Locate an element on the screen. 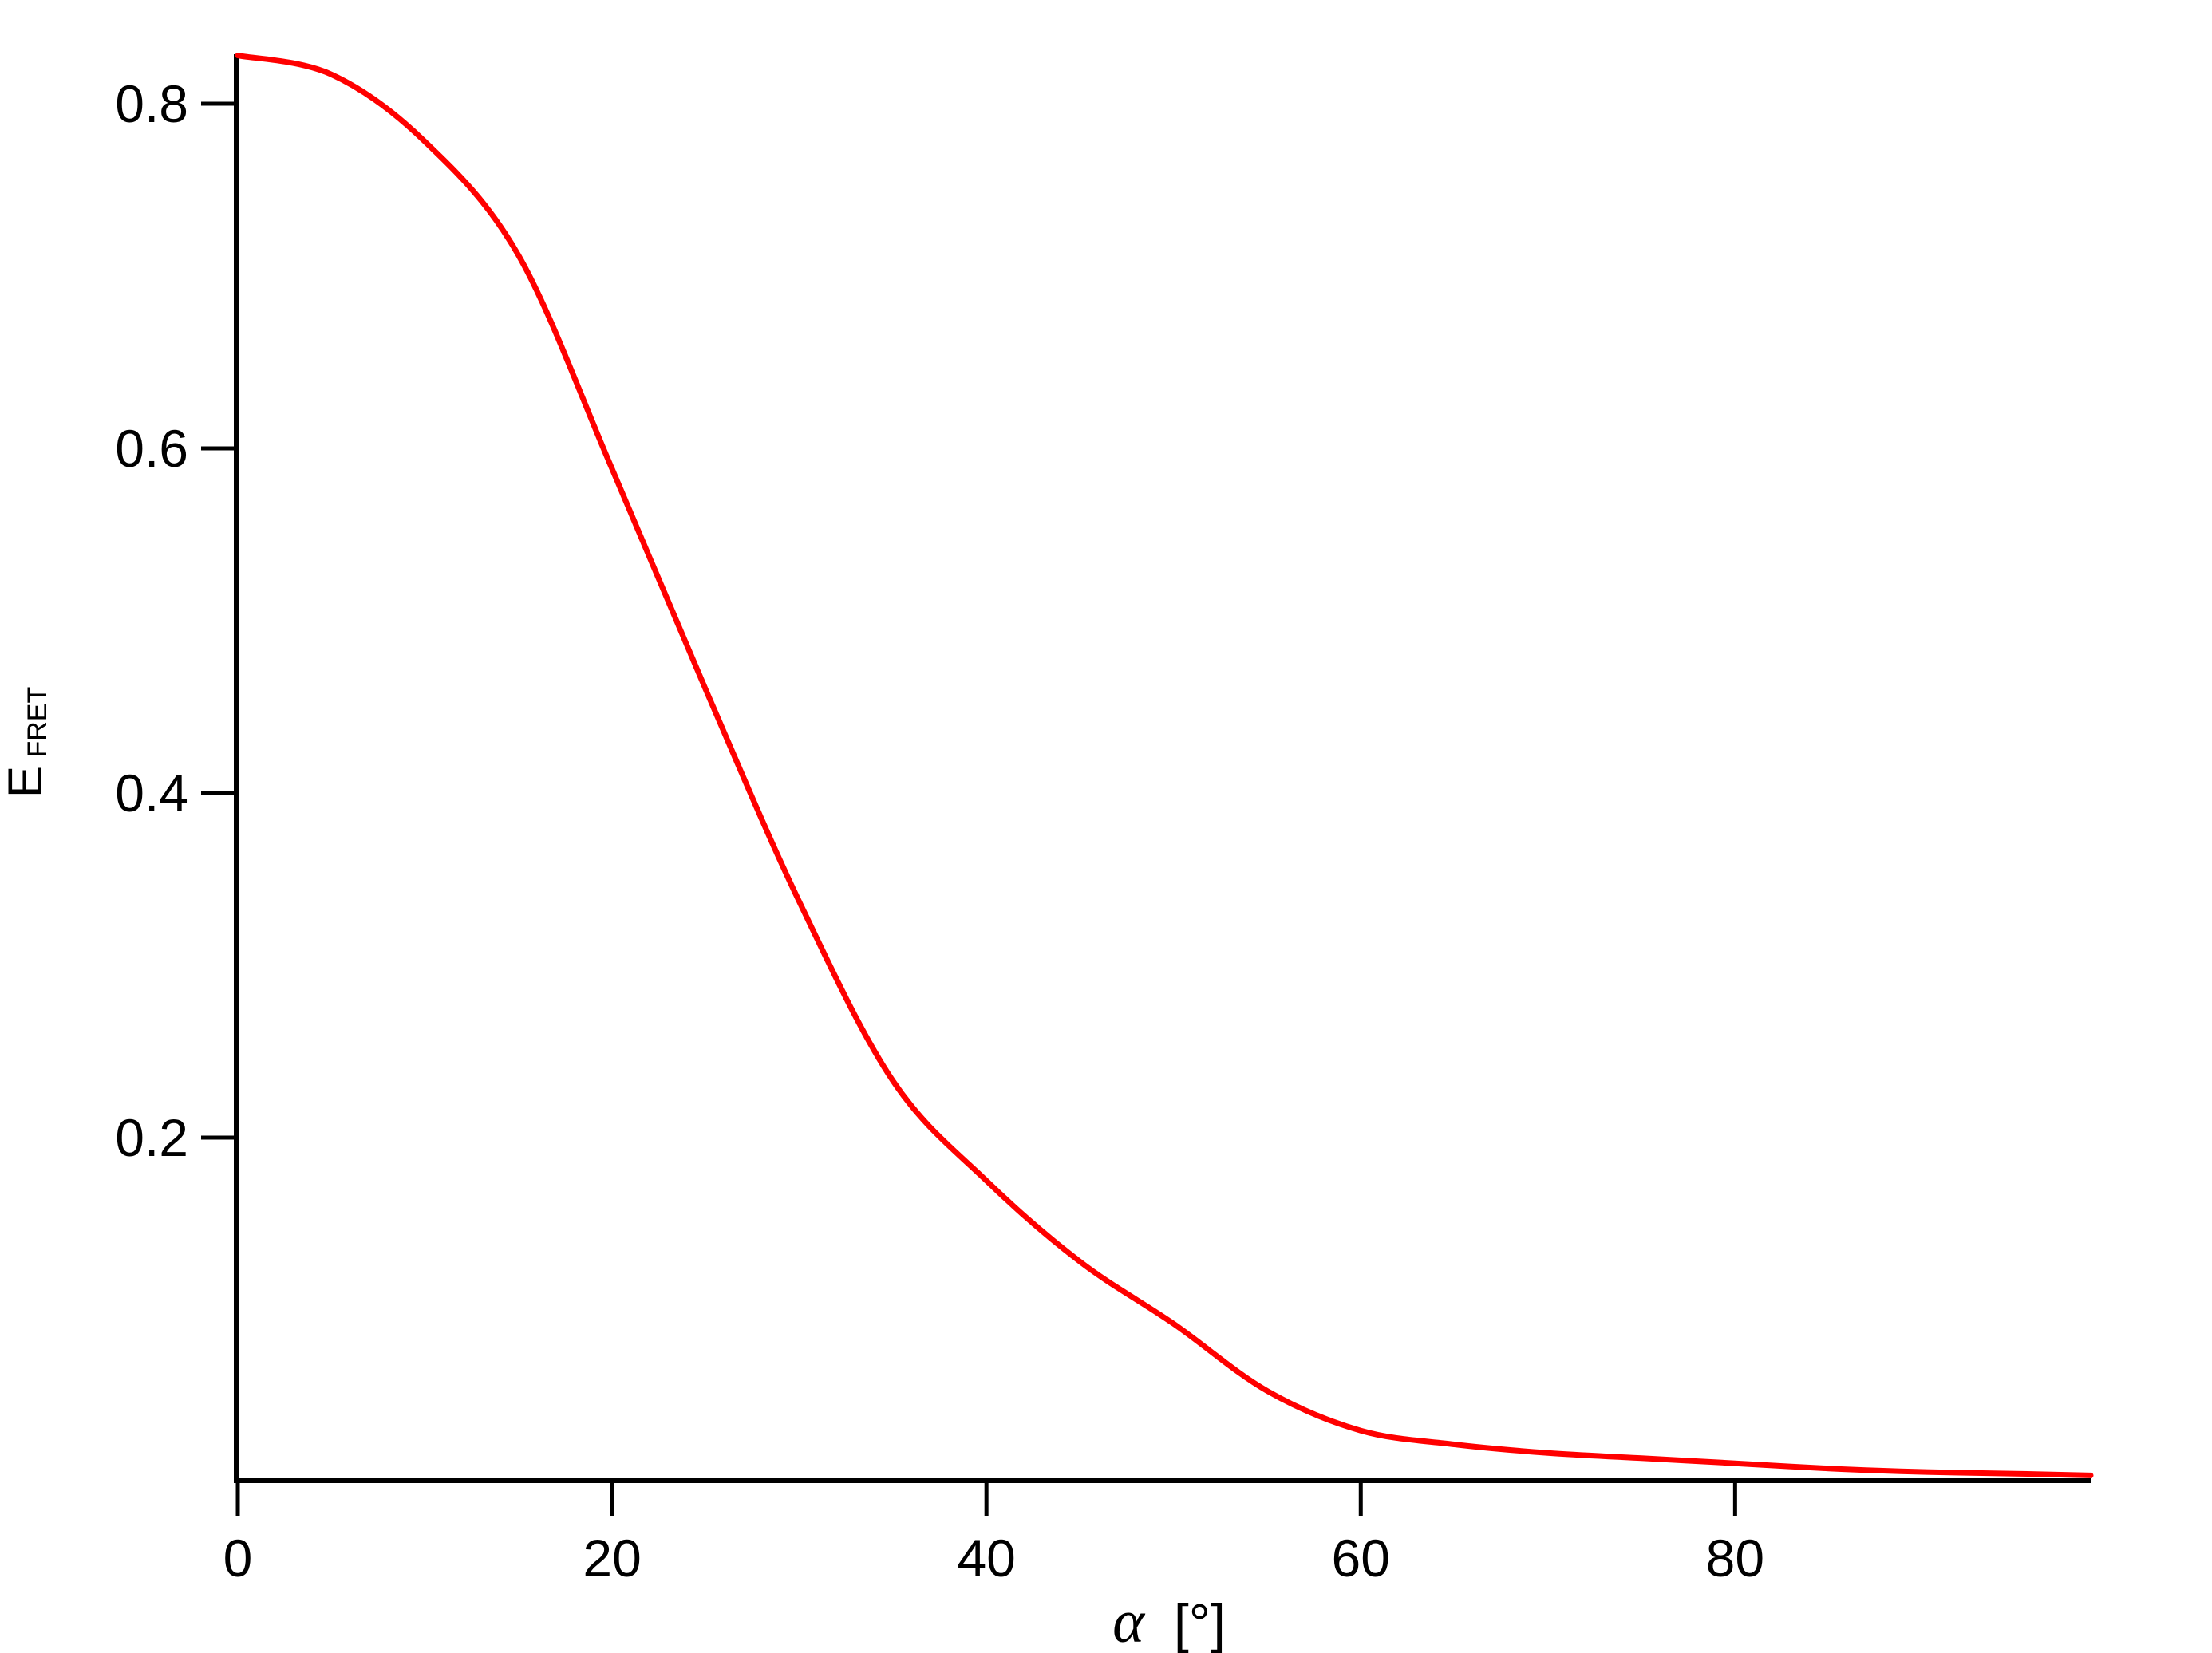 The height and width of the screenshot is (1653, 2212). x-axis-unit: [°] is located at coordinates (1200, 1623).